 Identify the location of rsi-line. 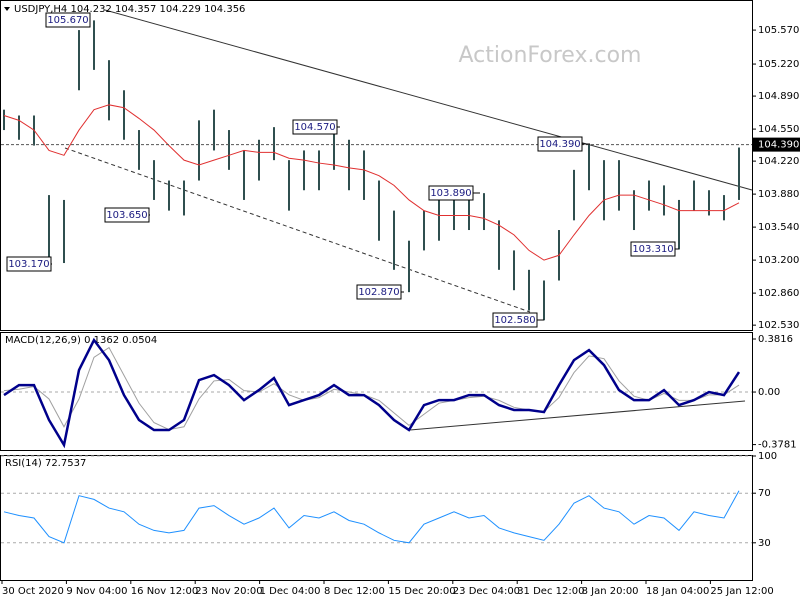
(371, 517).